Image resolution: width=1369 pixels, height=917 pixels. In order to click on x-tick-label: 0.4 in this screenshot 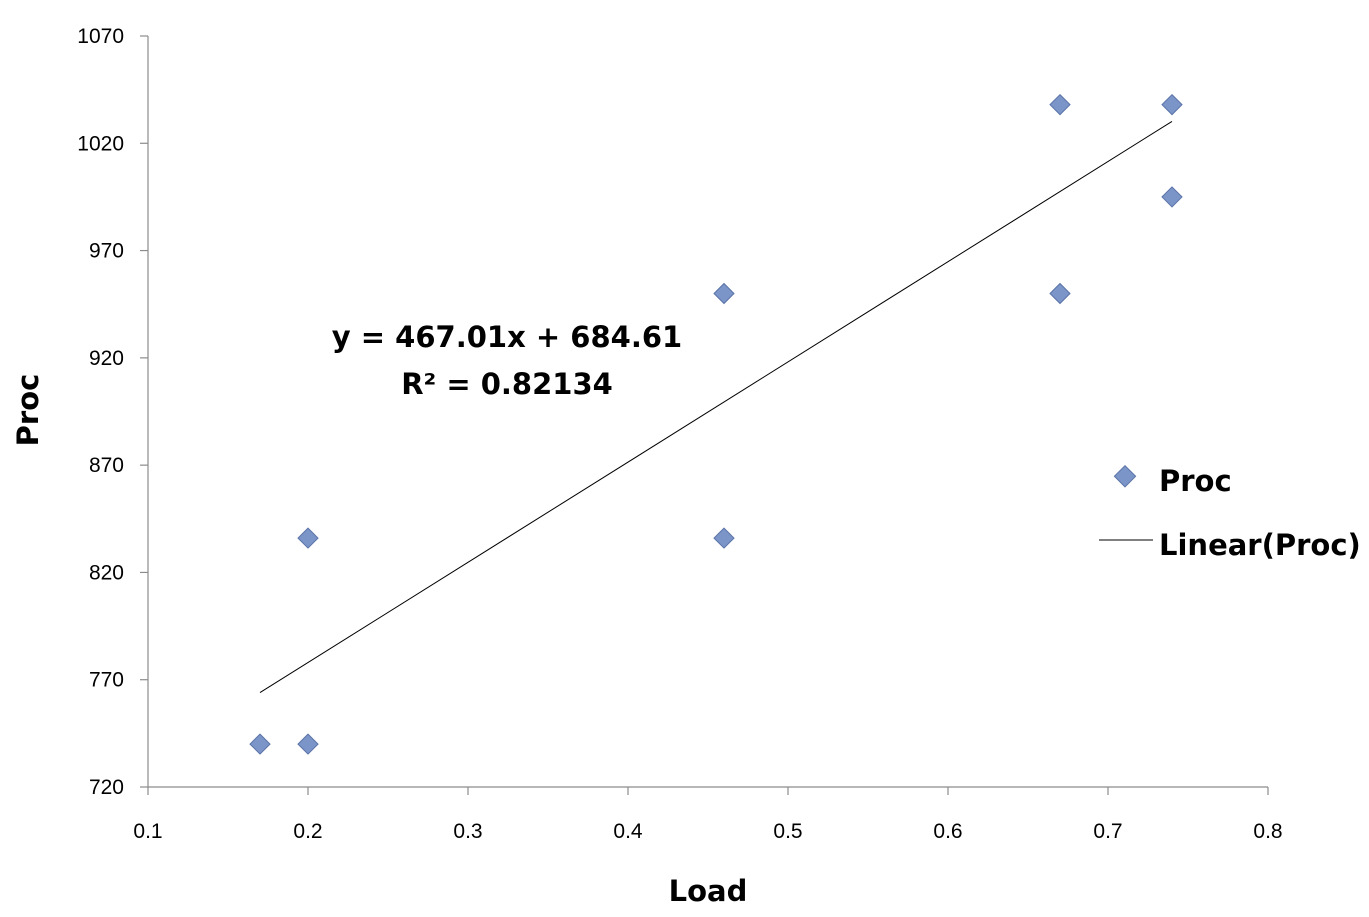, I will do `click(628, 831)`.